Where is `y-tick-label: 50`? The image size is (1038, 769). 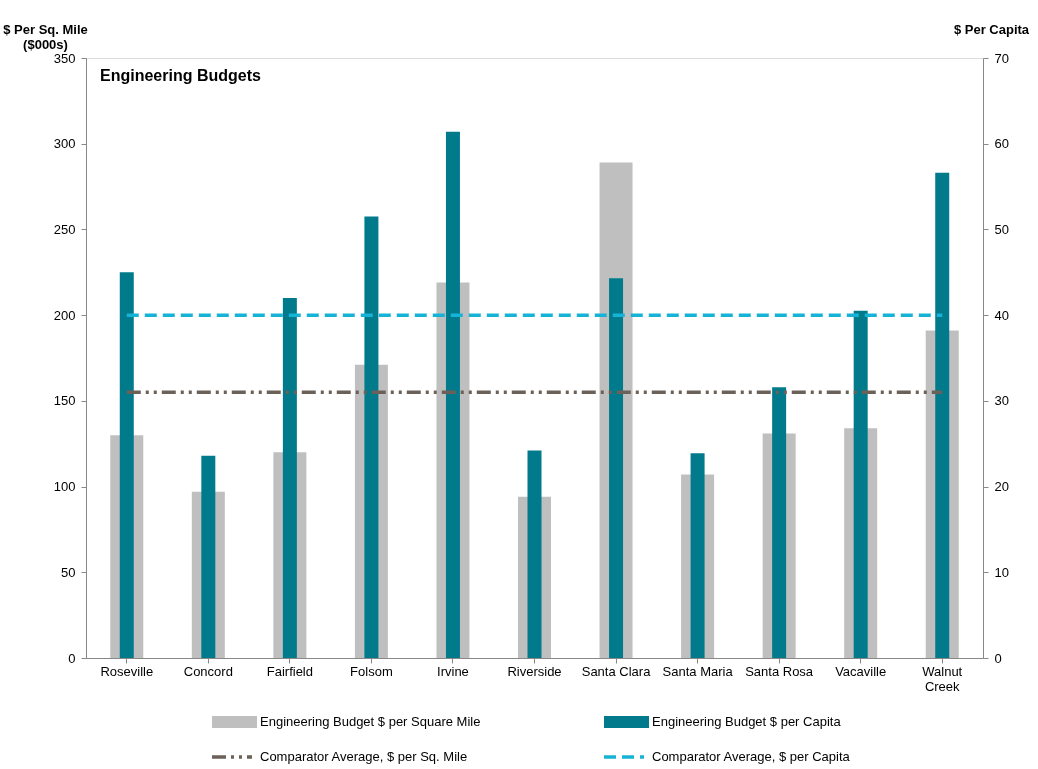 y-tick-label: 50 is located at coordinates (68, 572).